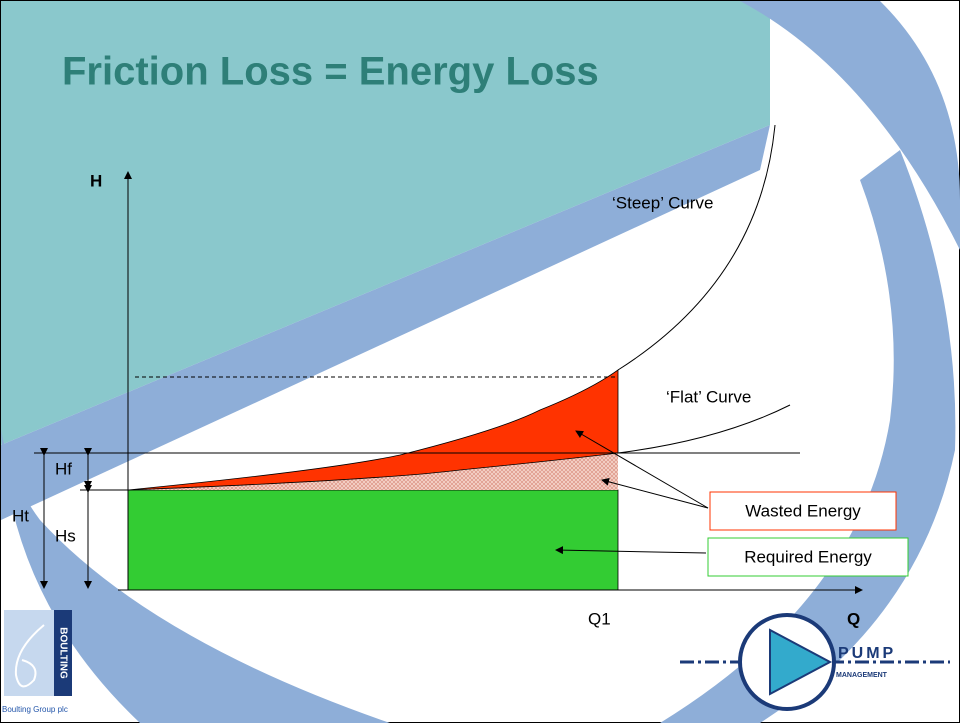  What do you see at coordinates (708, 396) in the screenshot?
I see `flat-label: ‘Flat’ Curve` at bounding box center [708, 396].